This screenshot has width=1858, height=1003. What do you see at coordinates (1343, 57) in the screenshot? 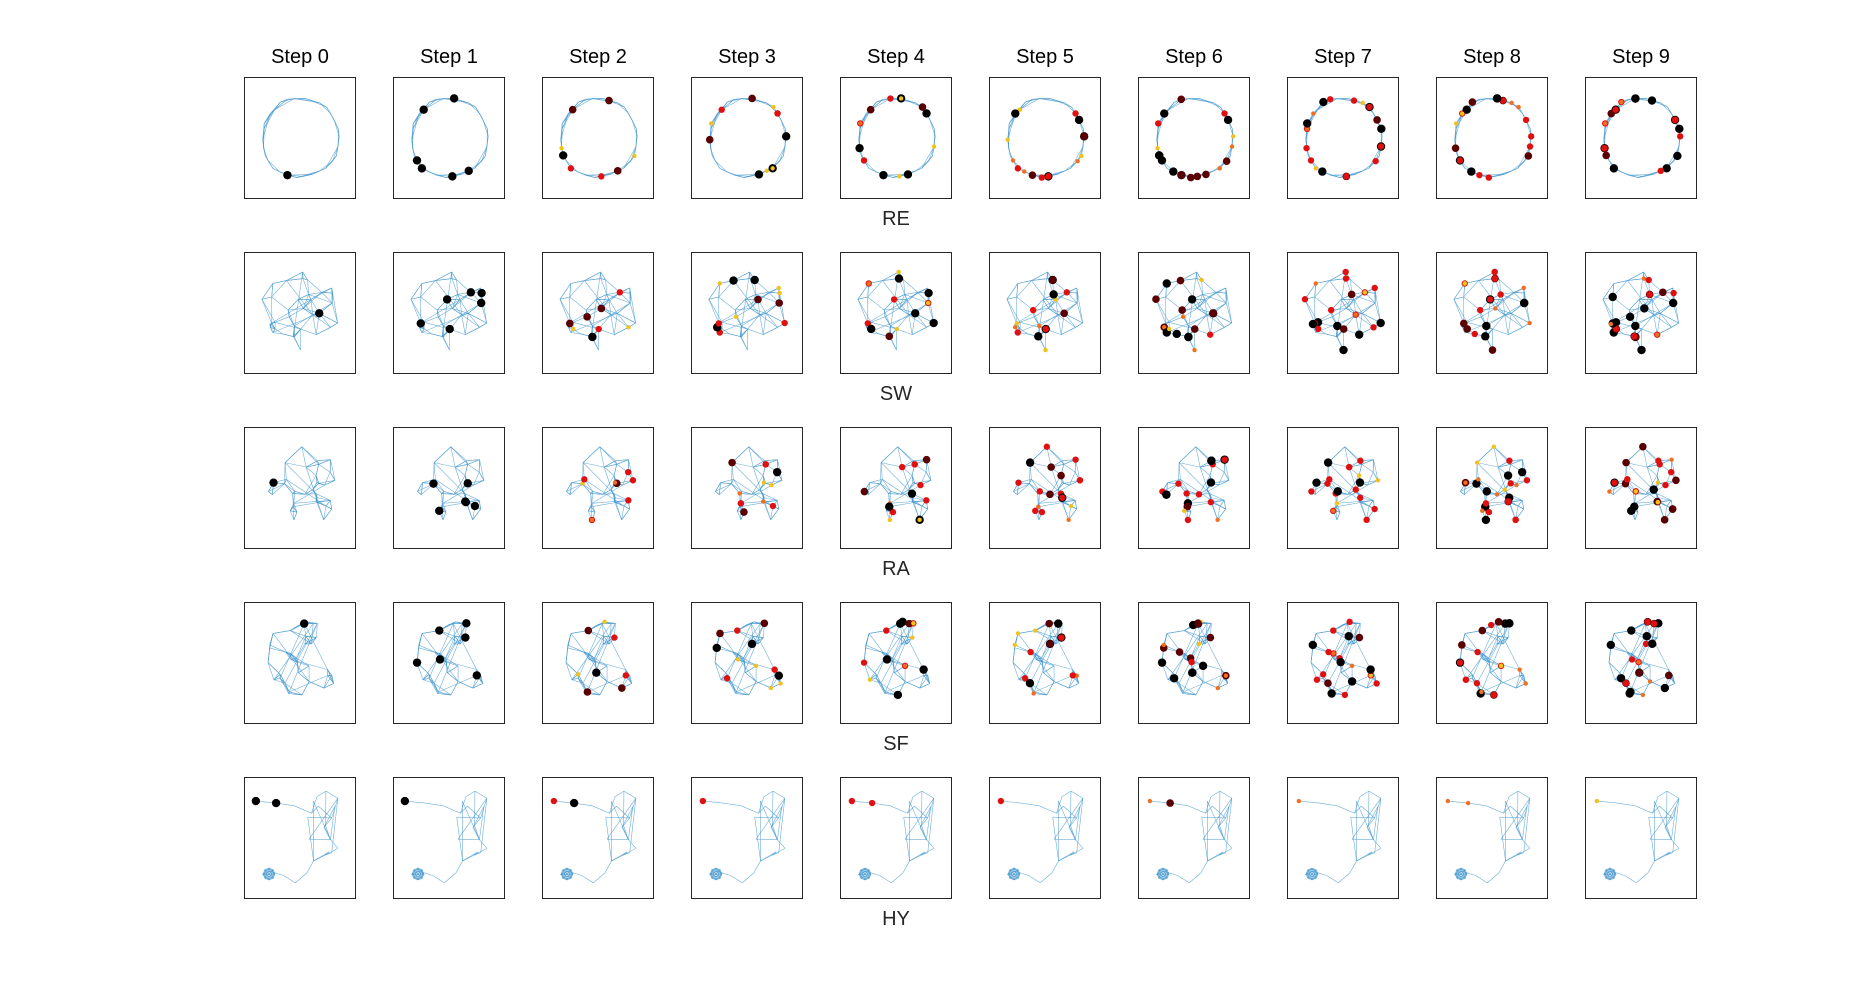
I see `step-title: Step 7` at bounding box center [1343, 57].